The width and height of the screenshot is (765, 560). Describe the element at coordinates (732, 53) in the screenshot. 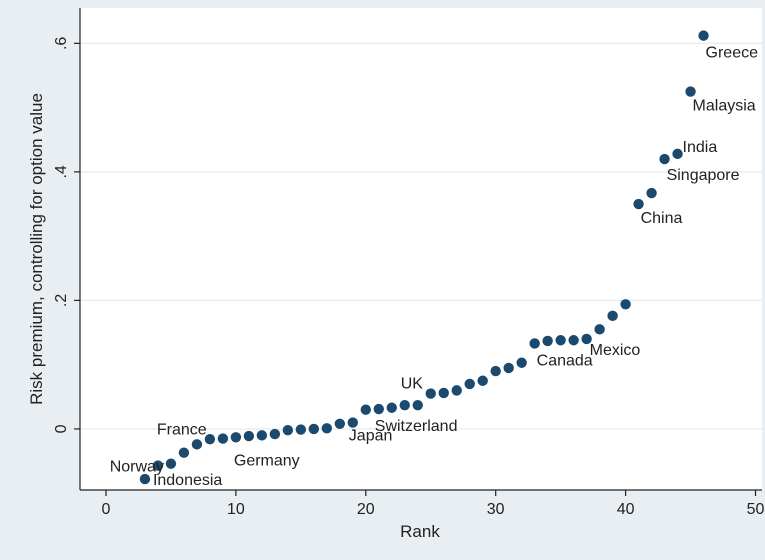

I see `point-label-greece: Greece` at that location.